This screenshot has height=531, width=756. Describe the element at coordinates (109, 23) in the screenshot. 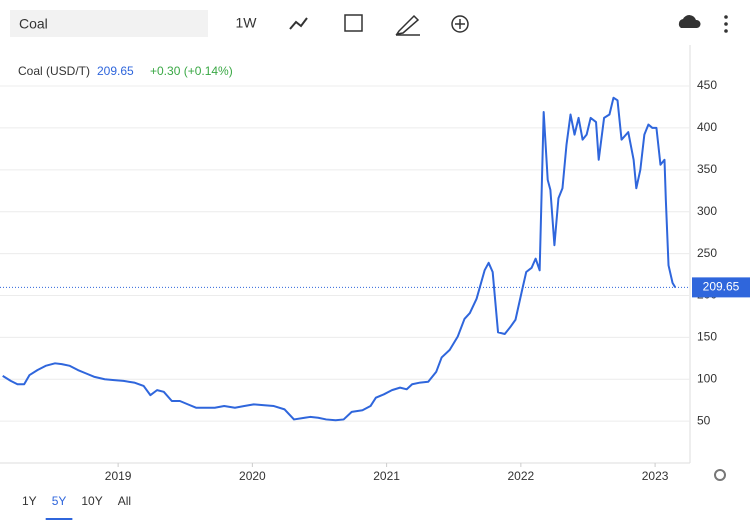

I see `search-box` at that location.